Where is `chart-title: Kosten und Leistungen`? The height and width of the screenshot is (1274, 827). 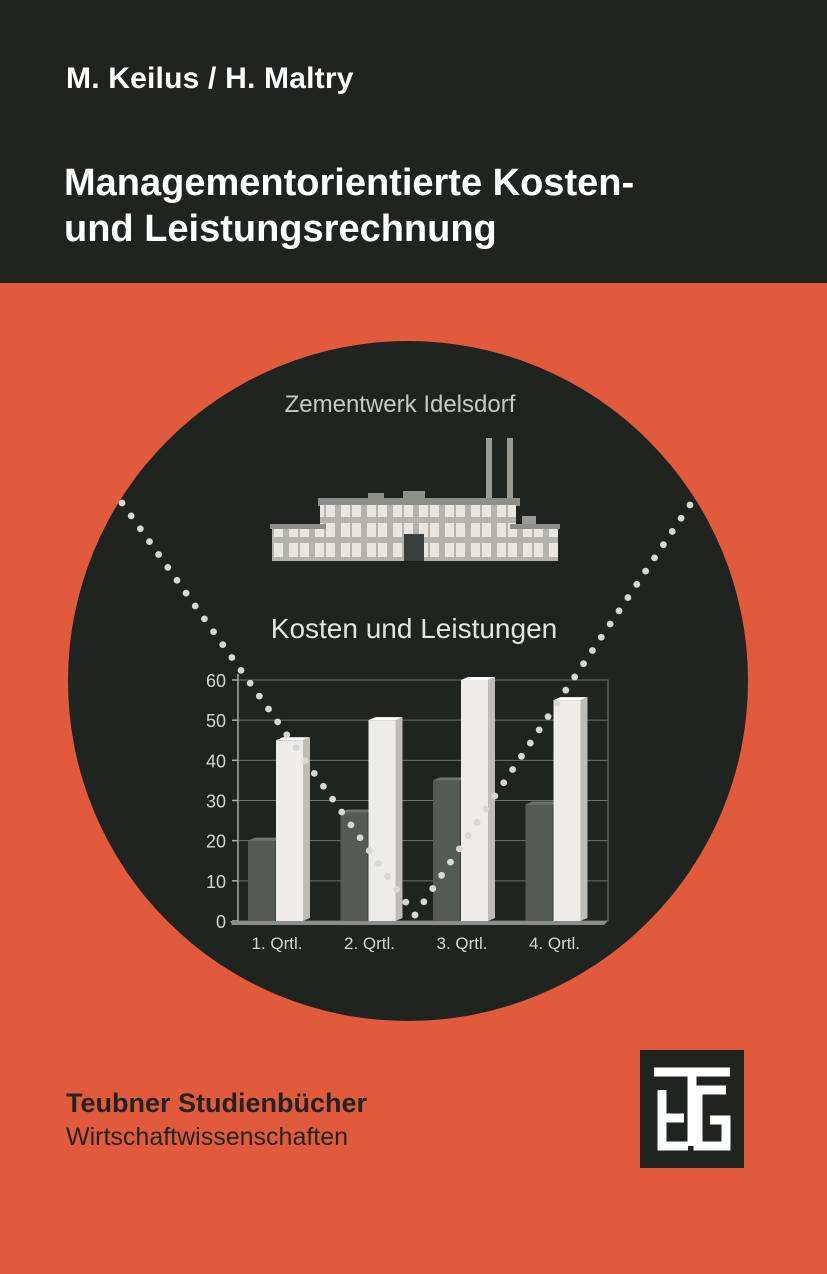
chart-title: Kosten und Leistungen is located at coordinates (414, 628).